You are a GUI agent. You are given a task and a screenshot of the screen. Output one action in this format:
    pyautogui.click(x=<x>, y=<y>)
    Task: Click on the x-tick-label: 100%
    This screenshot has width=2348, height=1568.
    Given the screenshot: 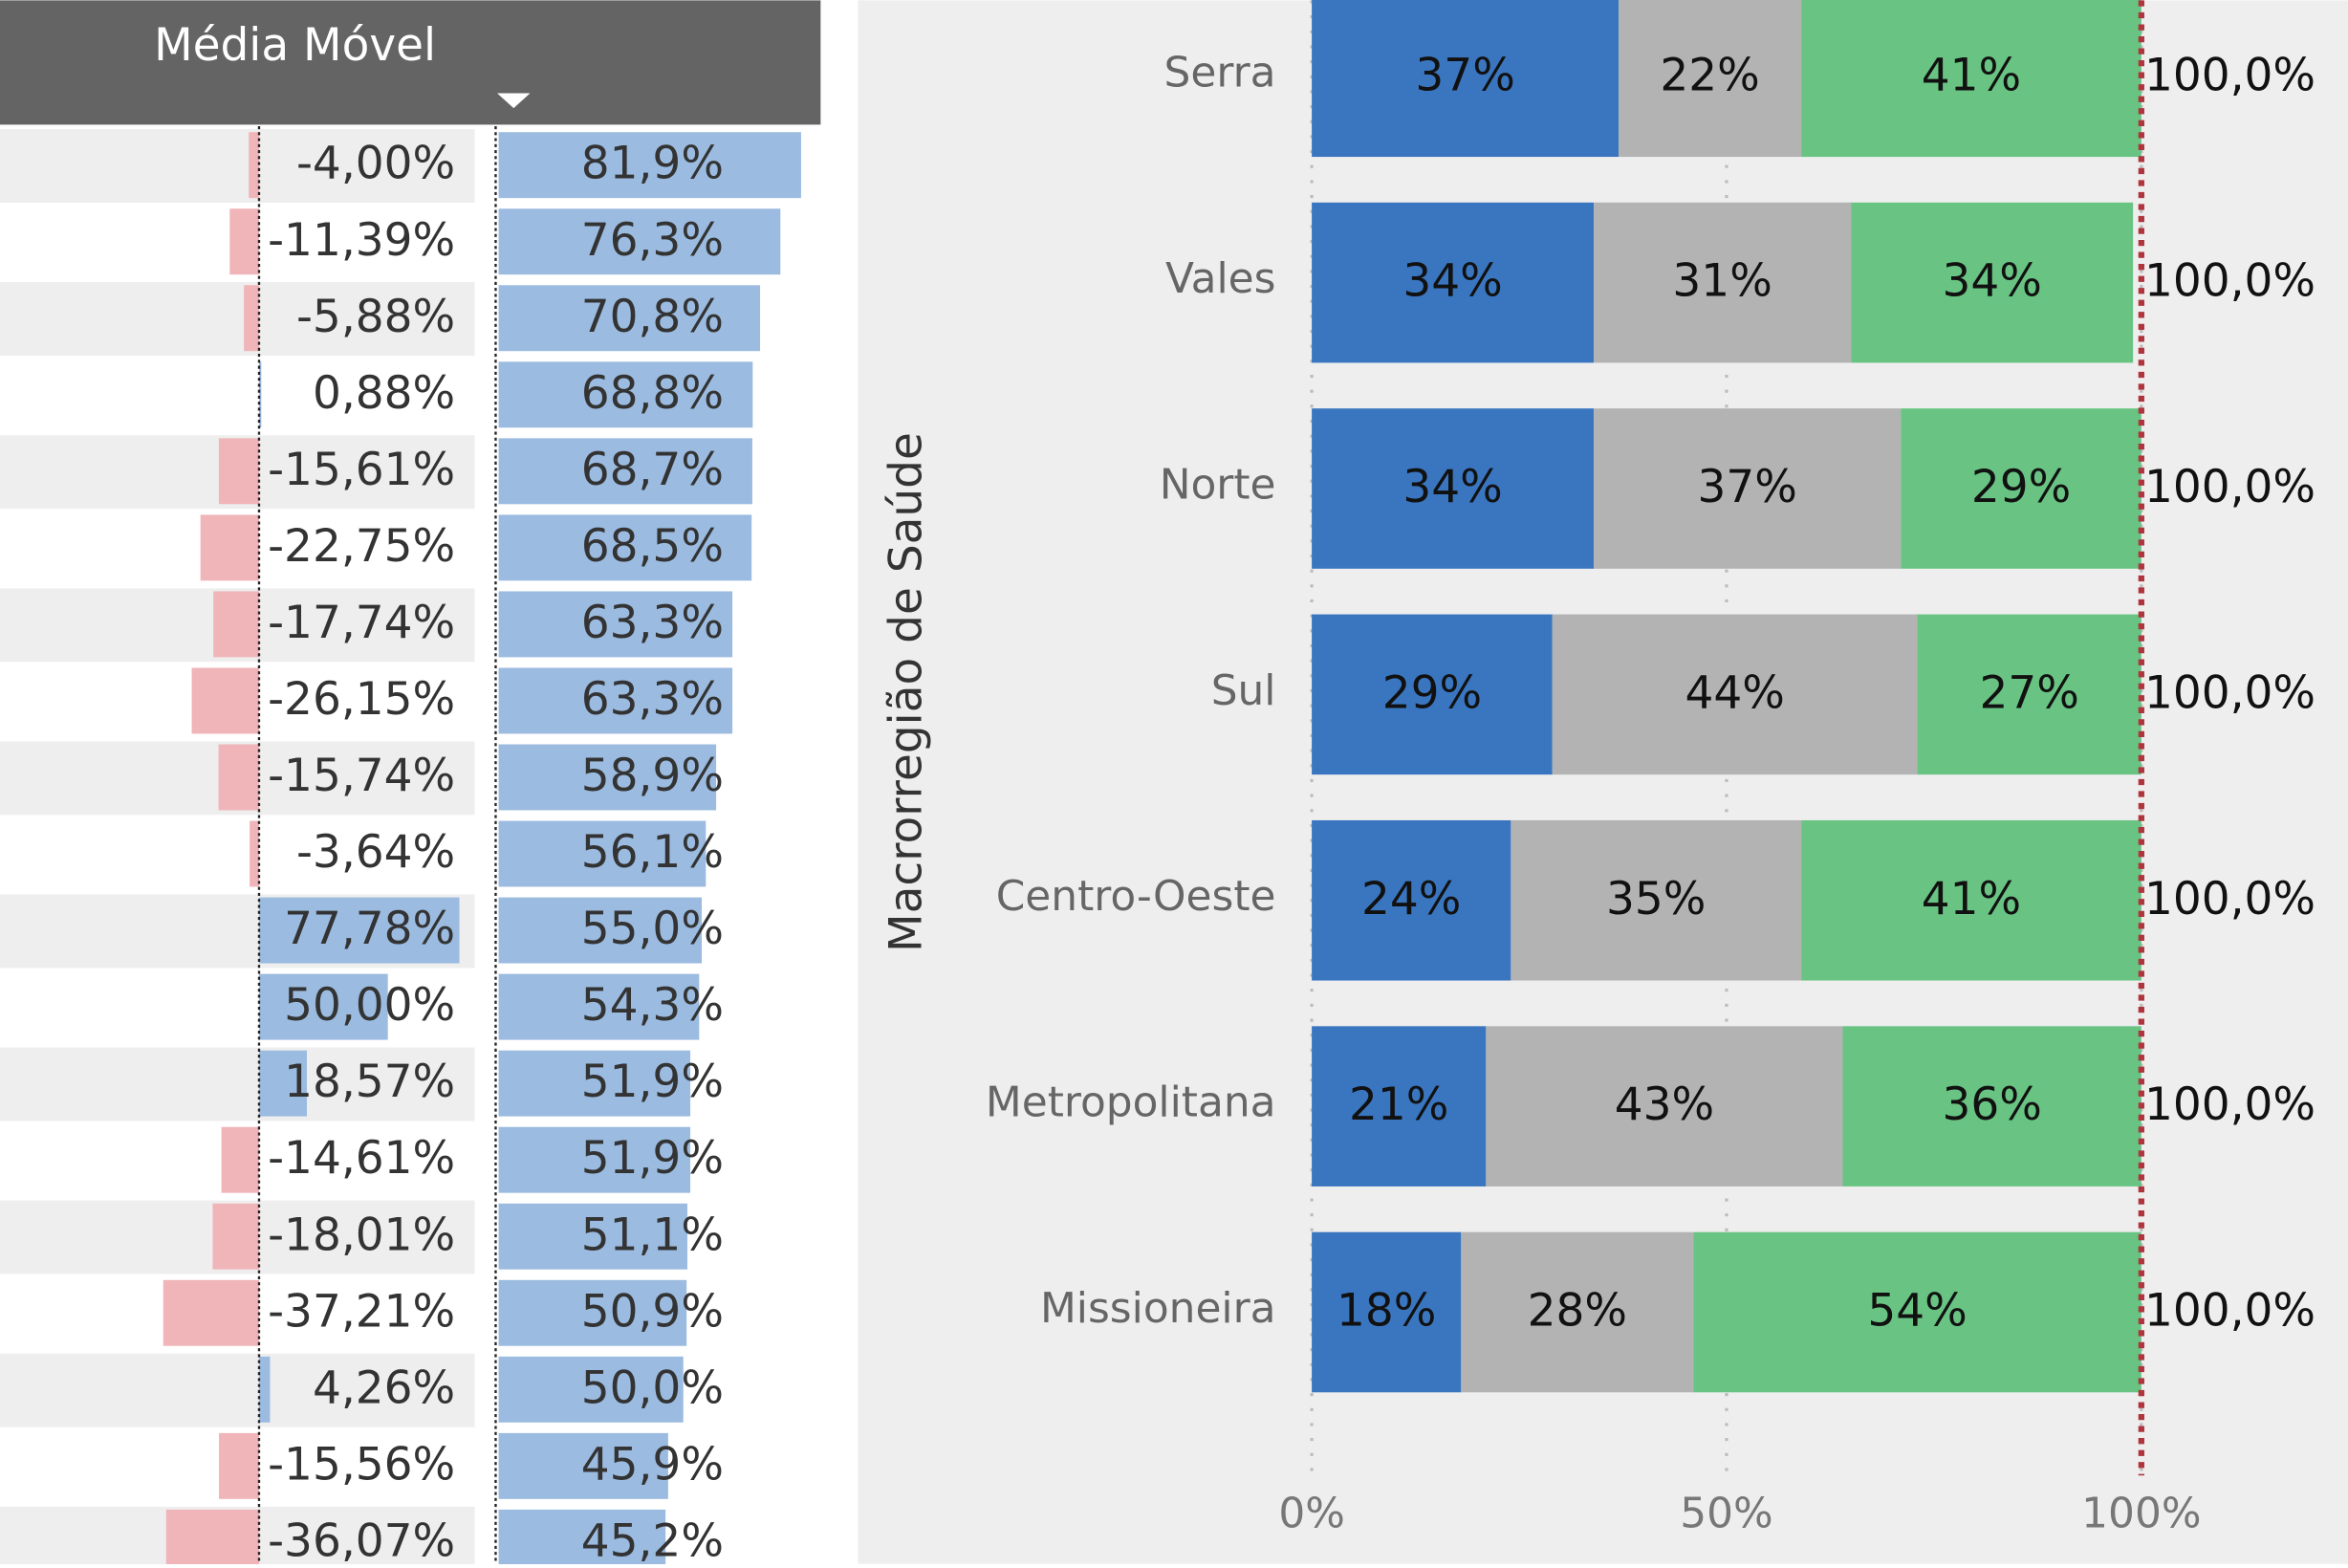 What is the action you would take?
    pyautogui.click(x=2141, y=1514)
    